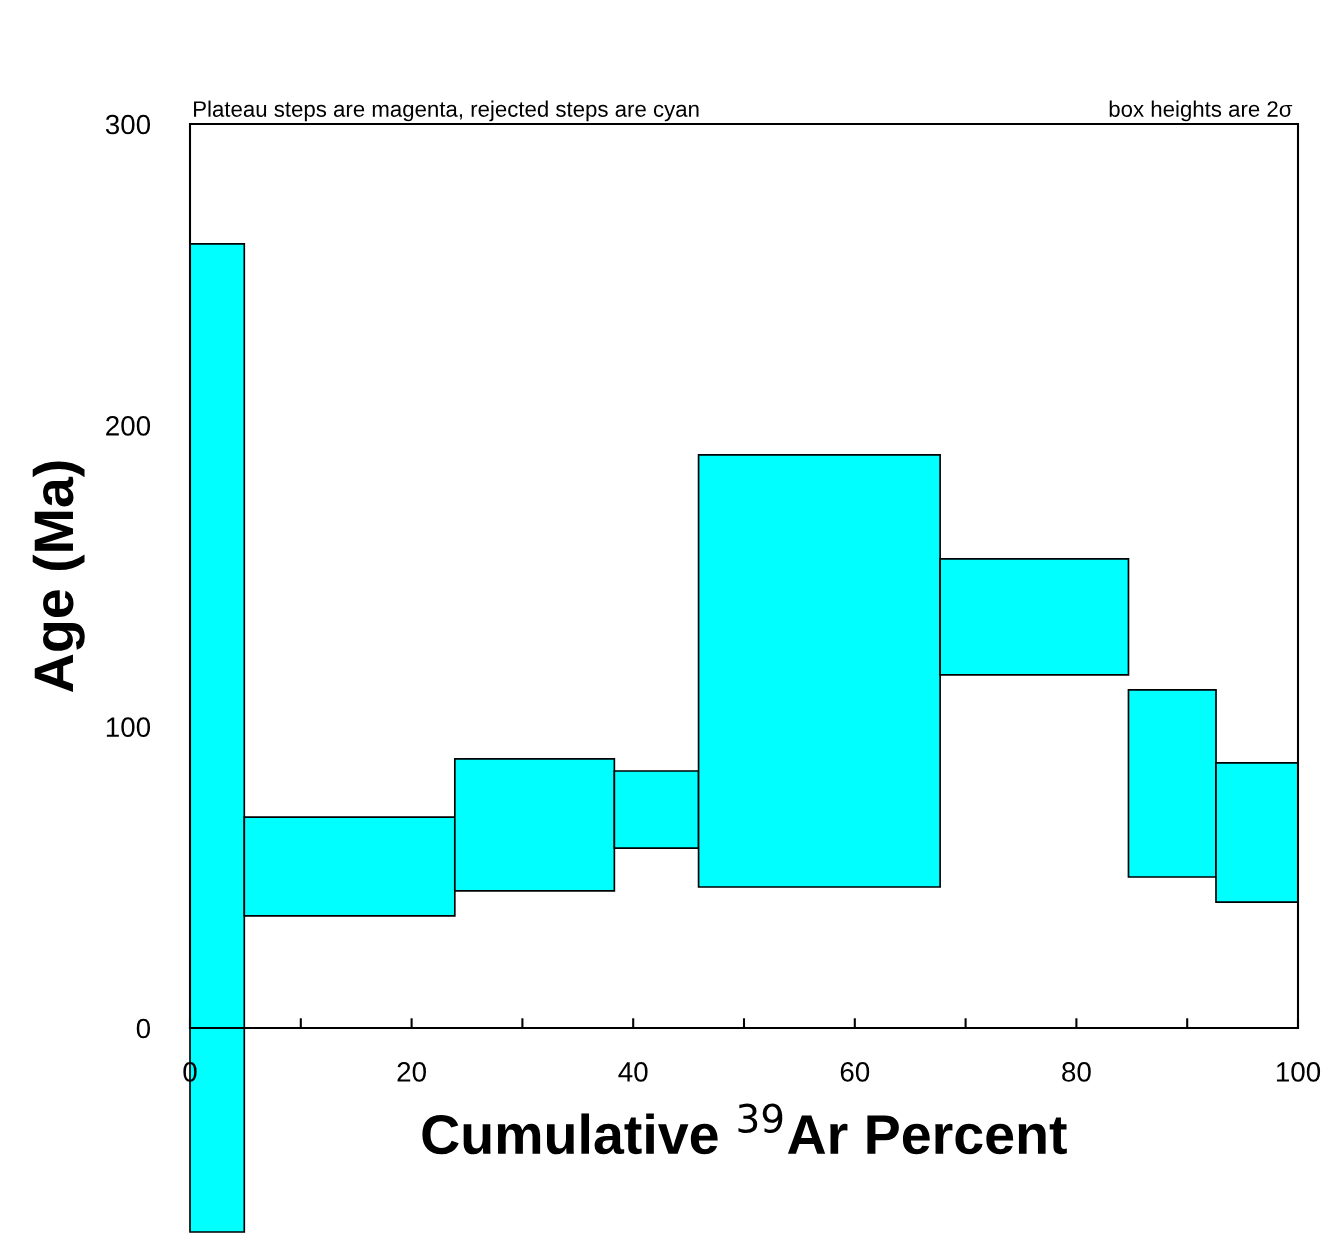 The width and height of the screenshot is (1332, 1233). What do you see at coordinates (633, 1072) in the screenshot?
I see `x-tick-label: 40` at bounding box center [633, 1072].